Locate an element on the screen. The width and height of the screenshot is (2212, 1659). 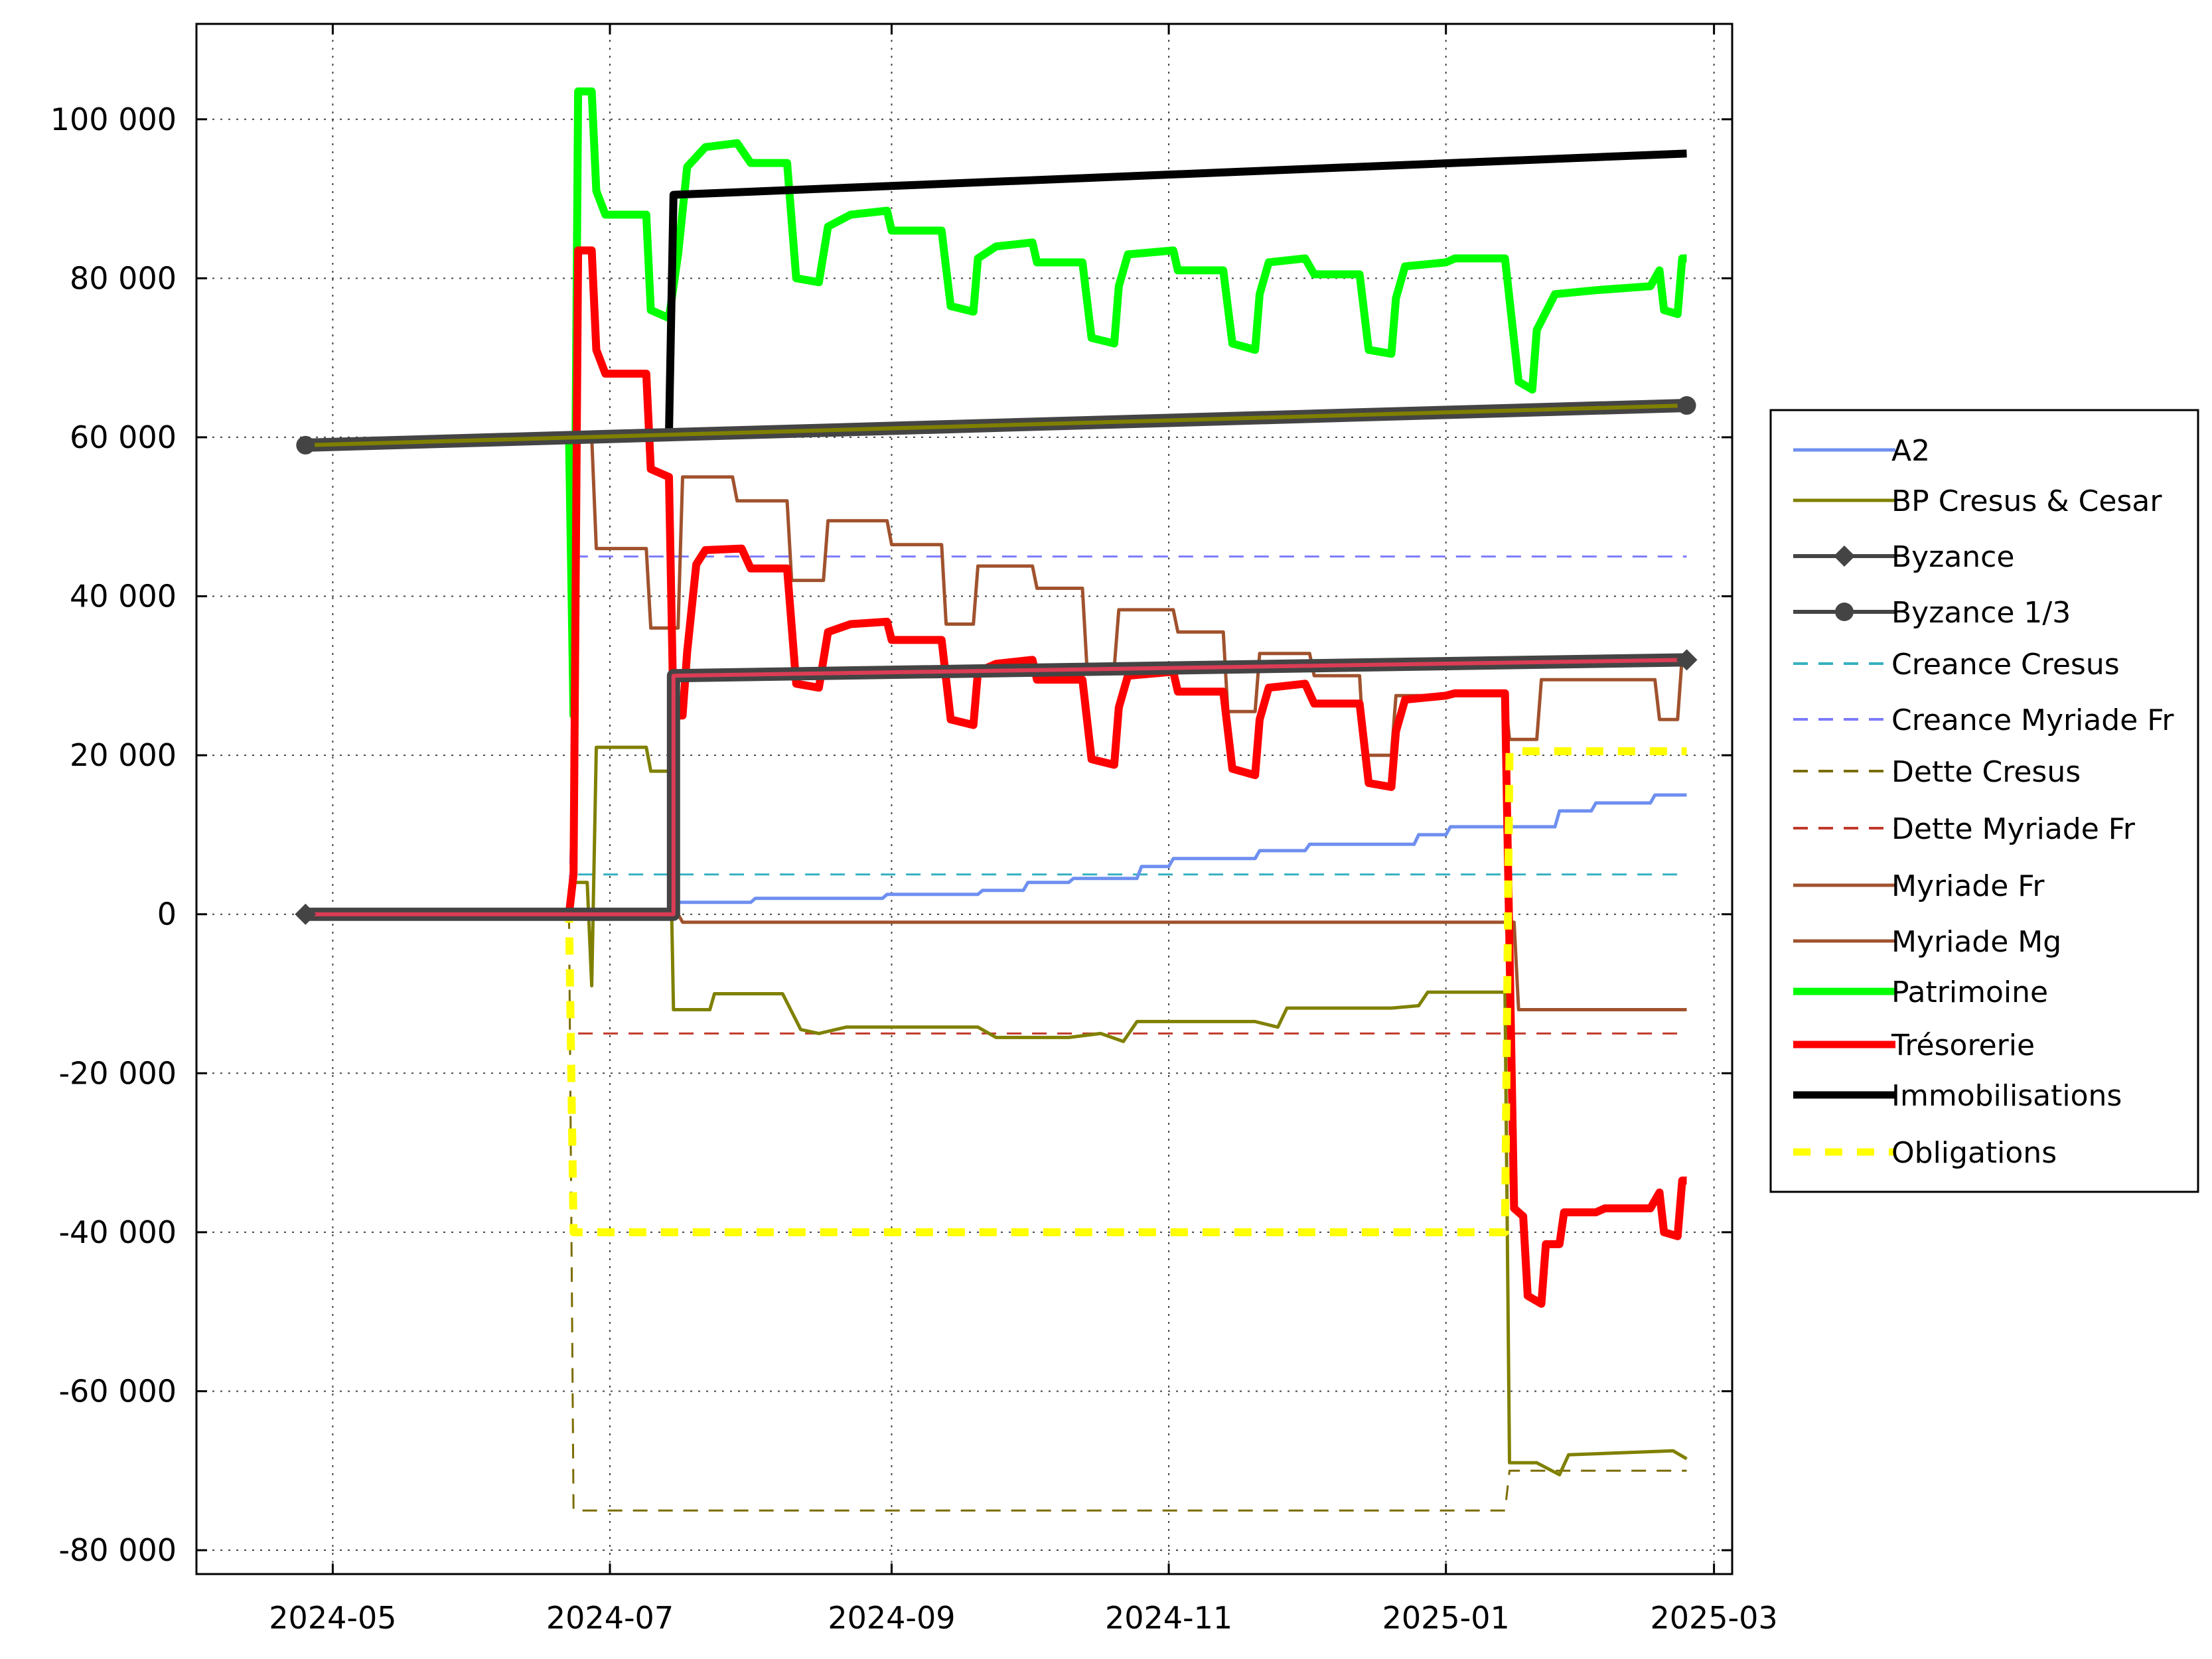
y-tick-label: -40 000 is located at coordinates (117, 1232).